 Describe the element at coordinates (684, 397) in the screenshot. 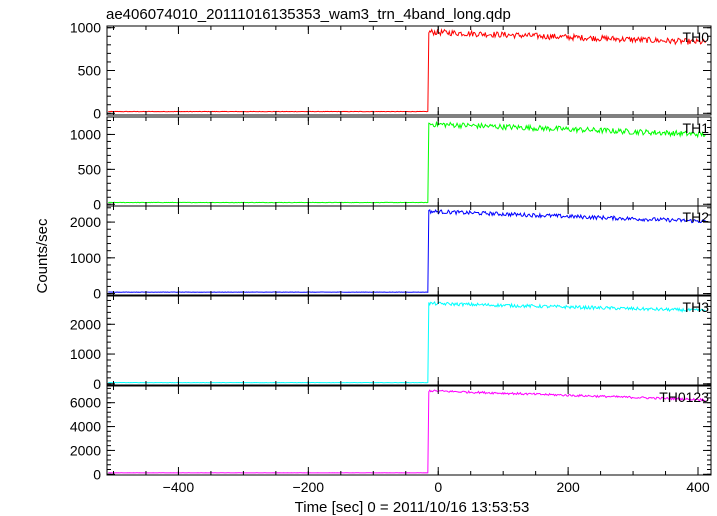

I see `band-label-th0123: TH0123` at that location.